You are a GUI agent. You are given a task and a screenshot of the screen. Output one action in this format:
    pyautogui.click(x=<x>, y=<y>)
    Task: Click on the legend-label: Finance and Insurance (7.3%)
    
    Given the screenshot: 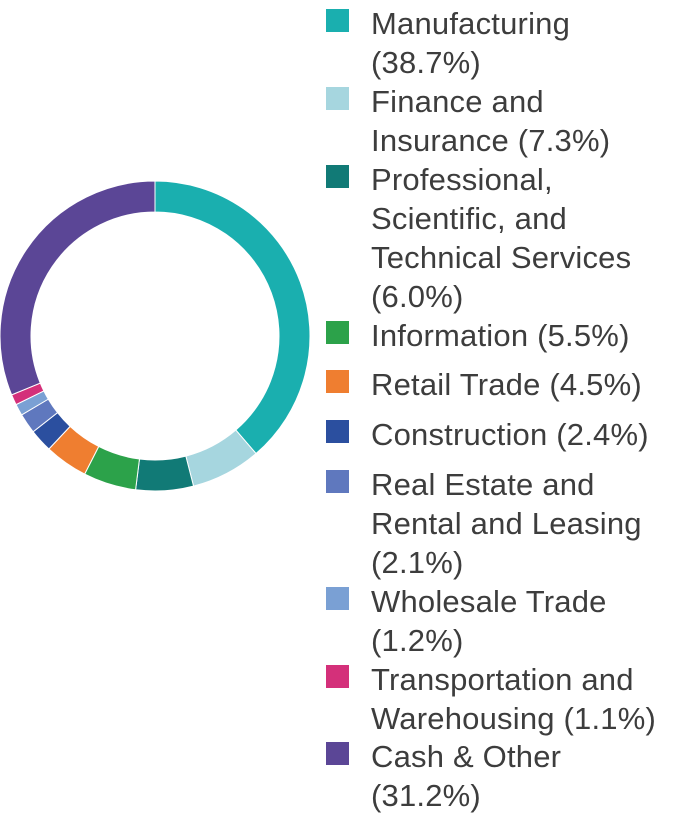 What is the action you would take?
    pyautogui.click(x=491, y=121)
    